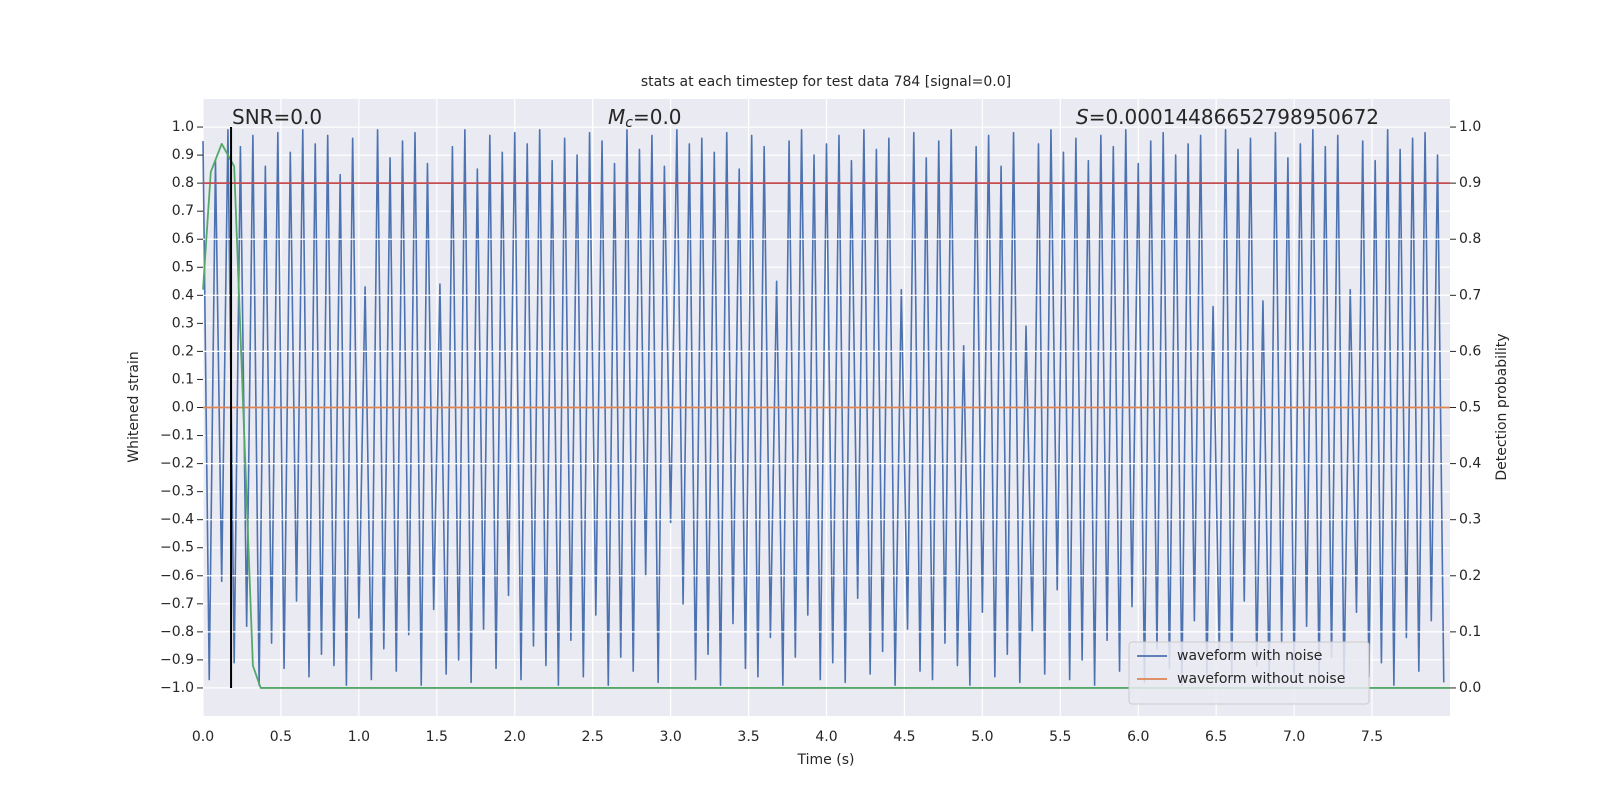 Image resolution: width=1600 pixels, height=800 pixels. What do you see at coordinates (1249, 656) in the screenshot?
I see `legend-label: waveform with noise` at bounding box center [1249, 656].